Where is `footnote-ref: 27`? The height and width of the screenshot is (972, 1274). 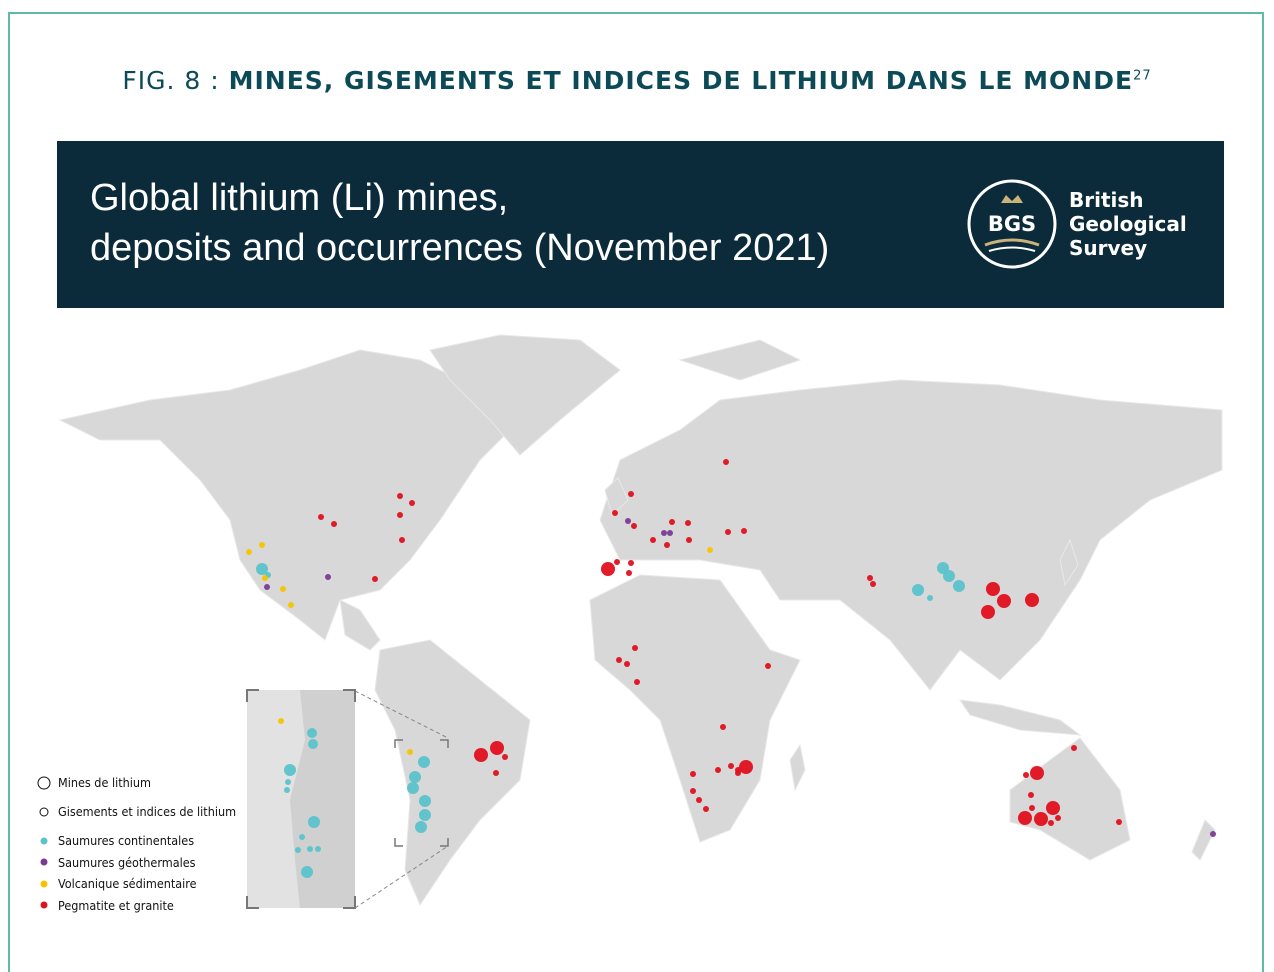 footnote-ref: 27 is located at coordinates (1142, 76).